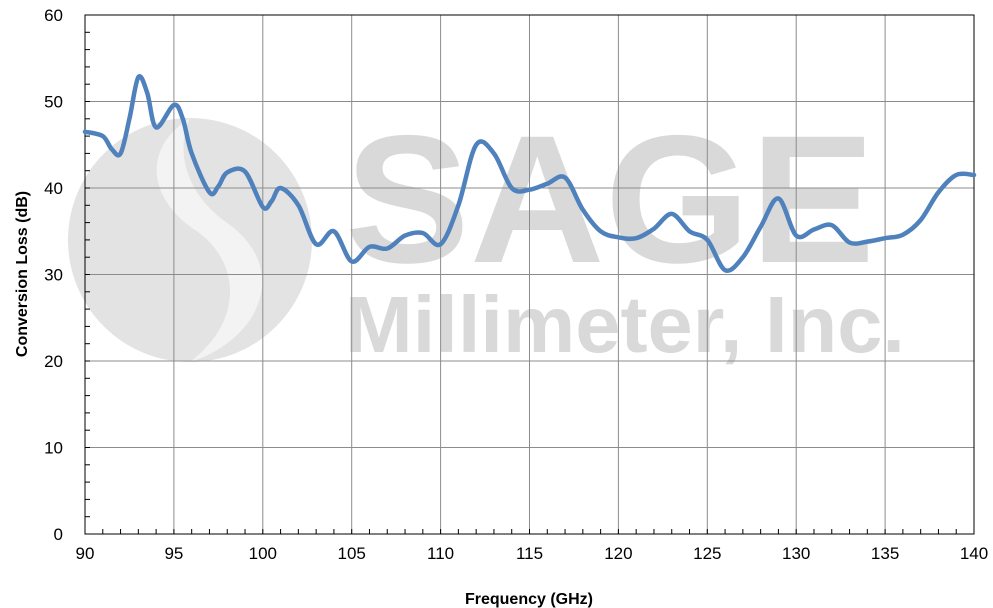 Image resolution: width=993 pixels, height=608 pixels. I want to click on x-tick-label: 115, so click(529, 553).